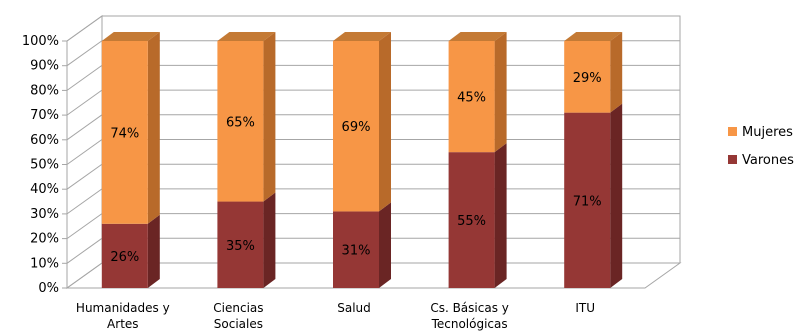 This screenshot has height=336, width=802. I want to click on y-tick-label: 30%, so click(44, 214).